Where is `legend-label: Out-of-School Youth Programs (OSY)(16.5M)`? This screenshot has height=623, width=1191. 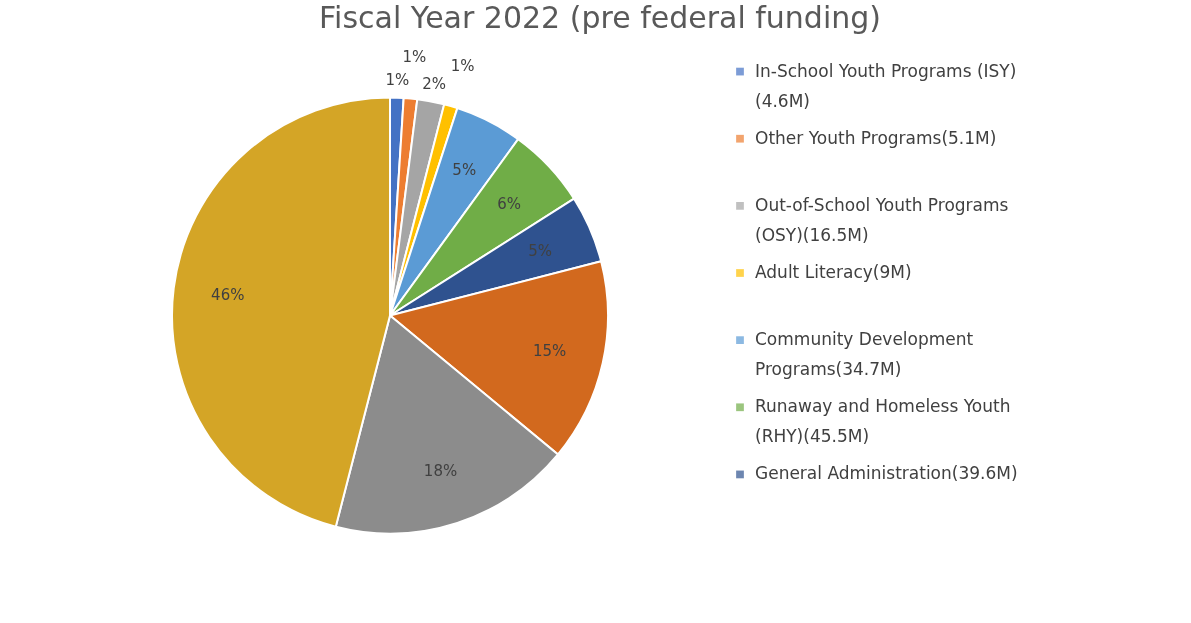
legend-label: Out-of-School Youth Programs (OSY)(16.5M) is located at coordinates (882, 219).